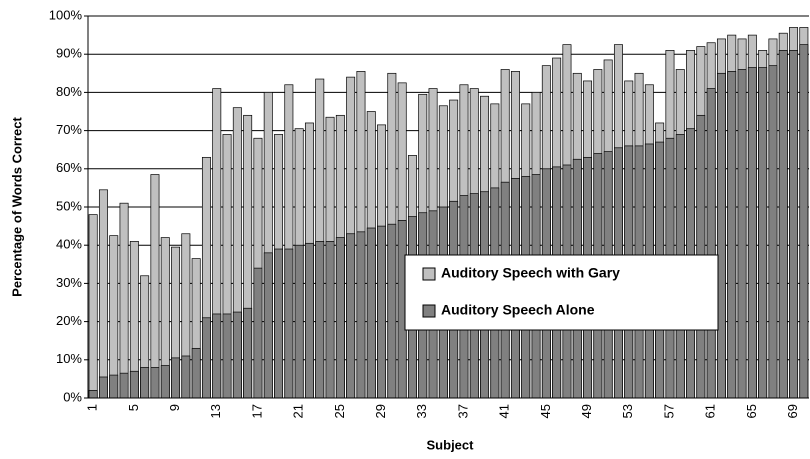  I want to click on x-tick-label: 57, so click(668, 411).